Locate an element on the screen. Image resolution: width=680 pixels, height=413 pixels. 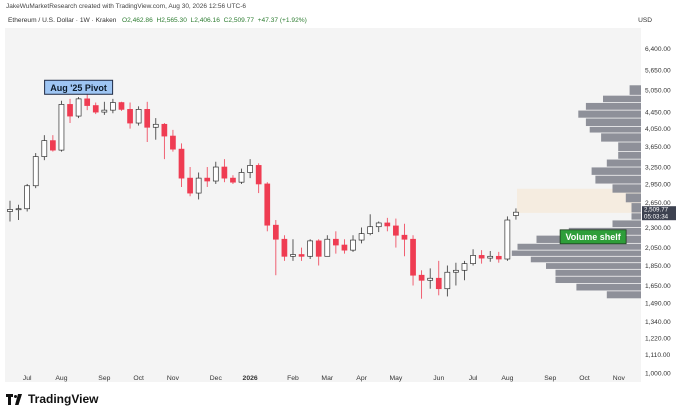
price-tick-label: 1,650.00 is located at coordinates (658, 286).